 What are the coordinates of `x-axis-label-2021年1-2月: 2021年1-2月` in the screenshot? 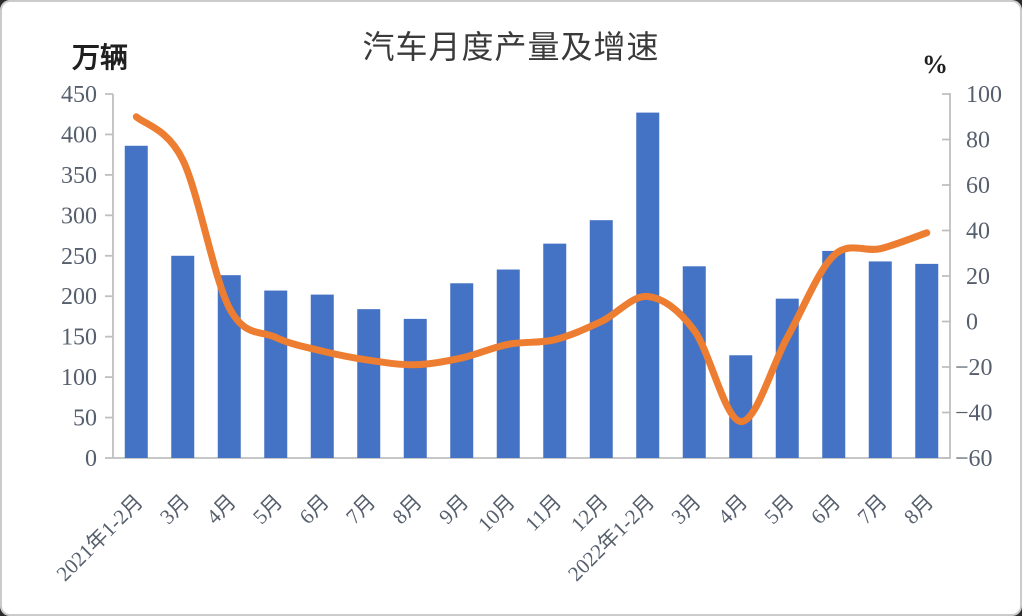 It's located at (100, 538).